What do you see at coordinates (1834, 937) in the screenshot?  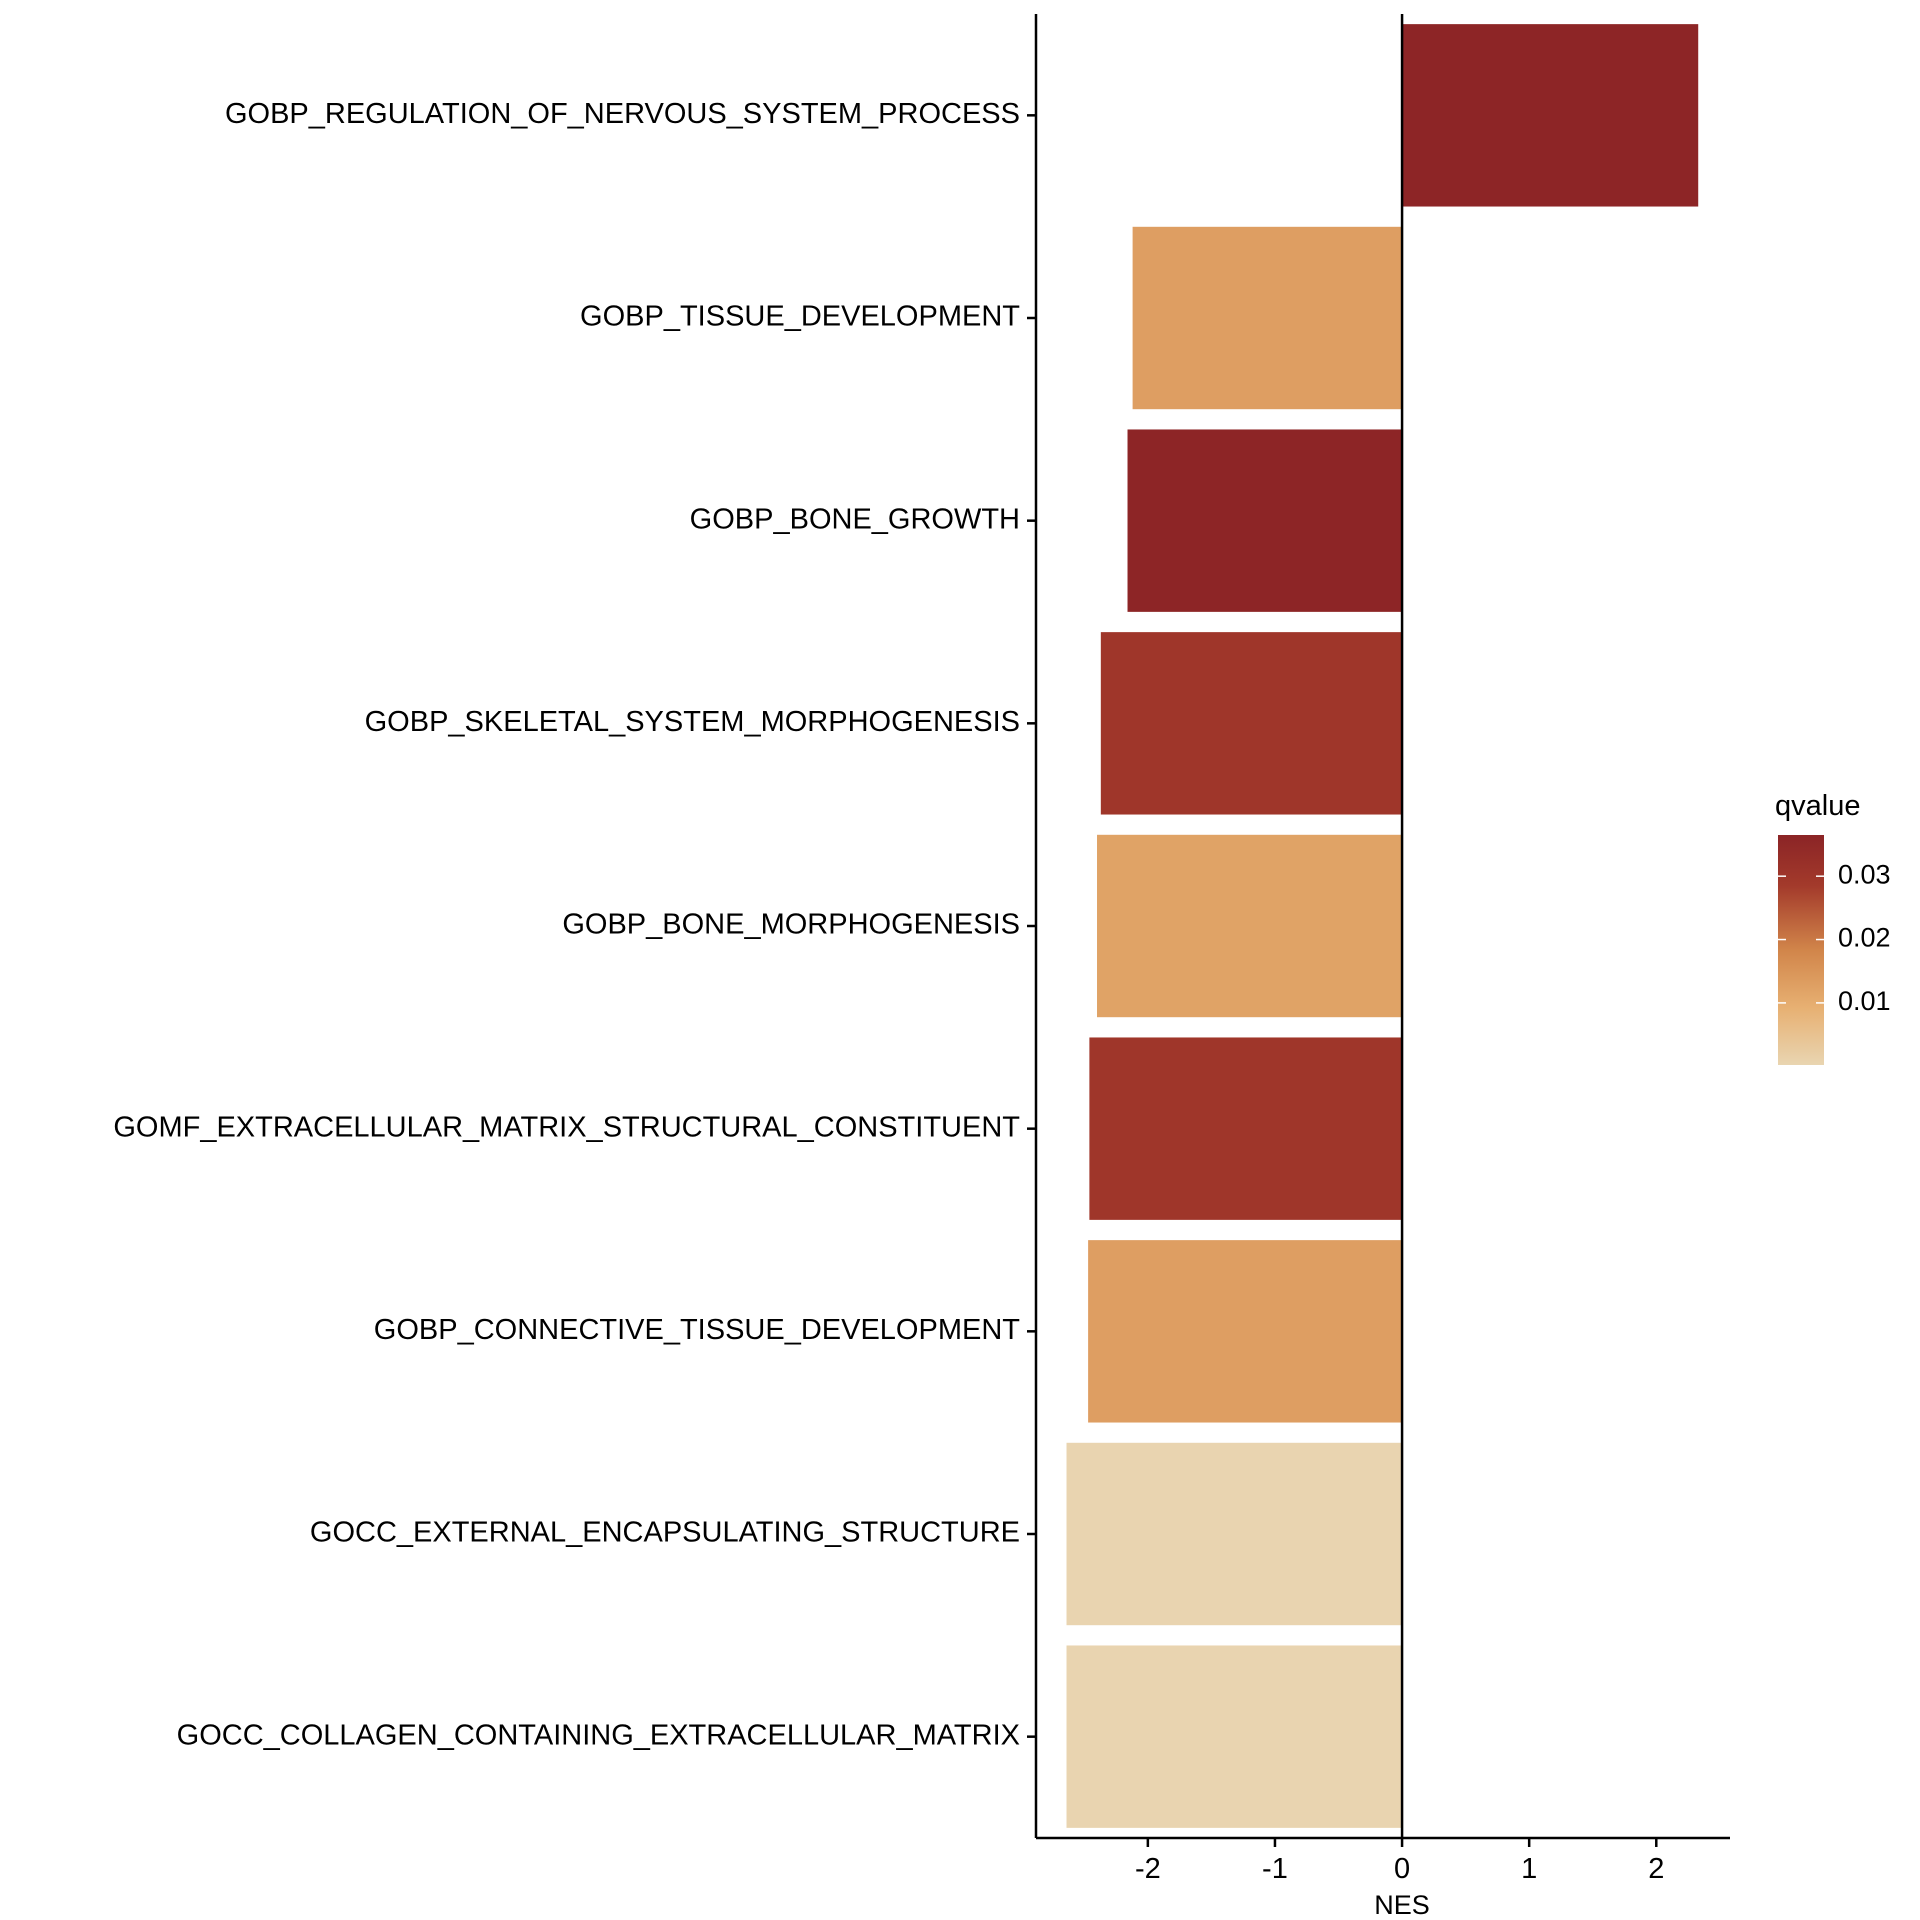 I see `legend-ticks: 0.01 0.02 0.03` at bounding box center [1834, 937].